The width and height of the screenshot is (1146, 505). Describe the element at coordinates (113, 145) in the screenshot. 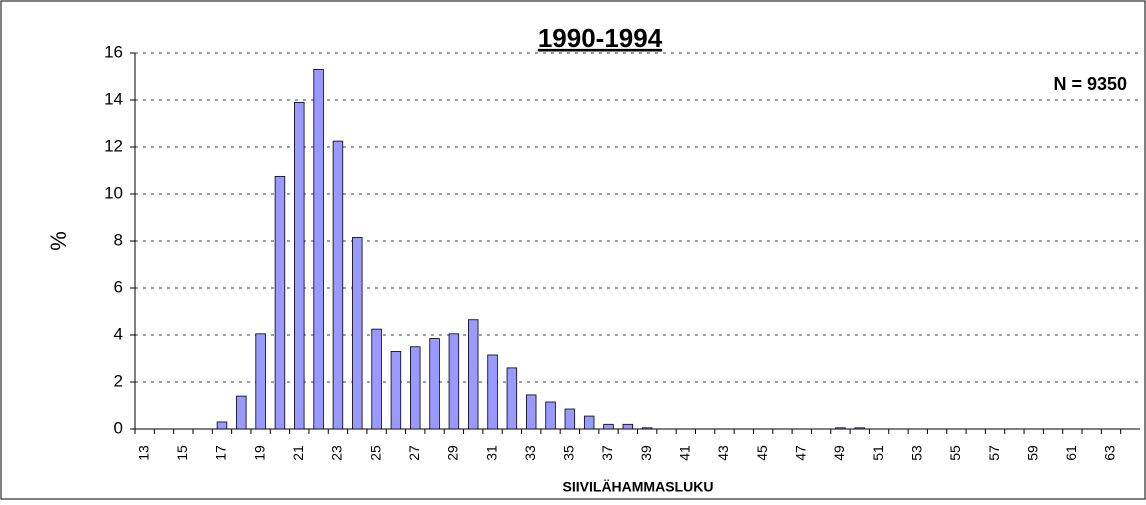

I see `y-tick-label: 12` at that location.